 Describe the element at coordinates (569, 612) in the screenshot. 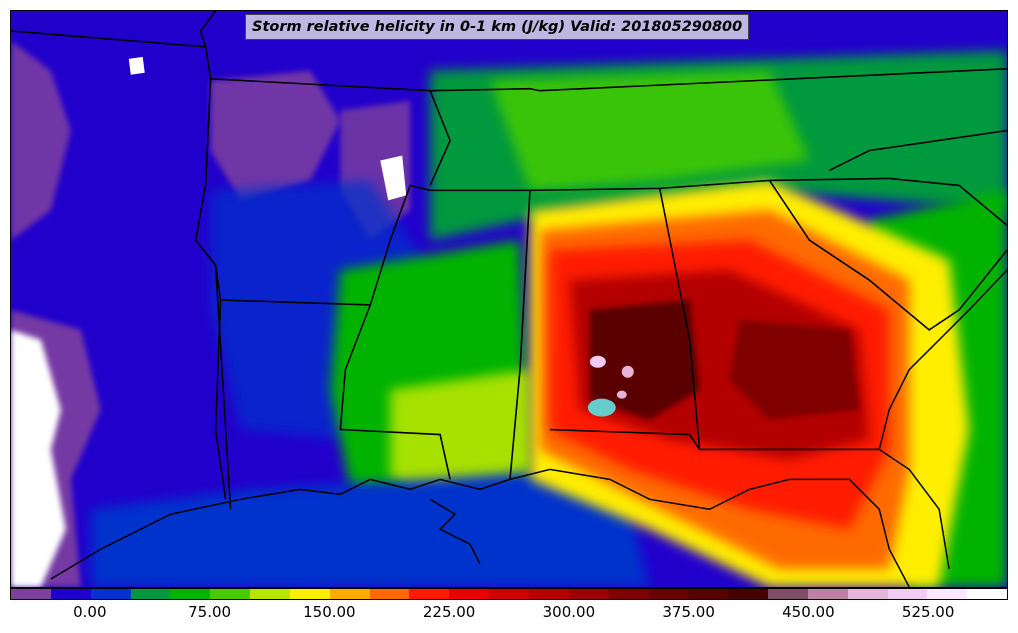

I see `colorbar-tick-label: 300.00` at that location.